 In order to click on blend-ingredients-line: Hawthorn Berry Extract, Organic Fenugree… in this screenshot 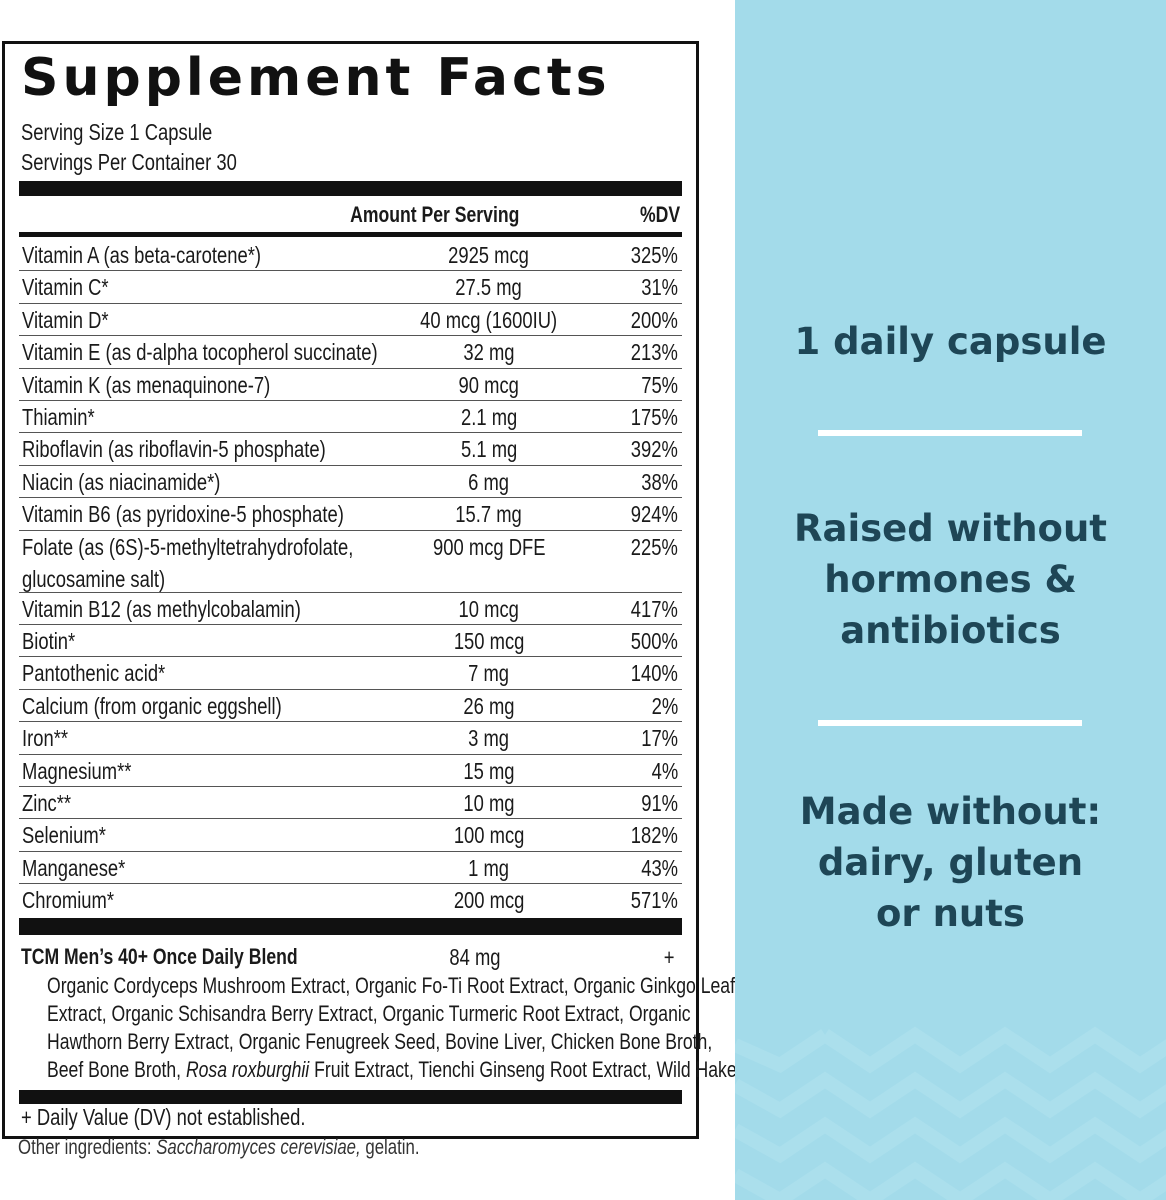, I will do `click(380, 1041)`.